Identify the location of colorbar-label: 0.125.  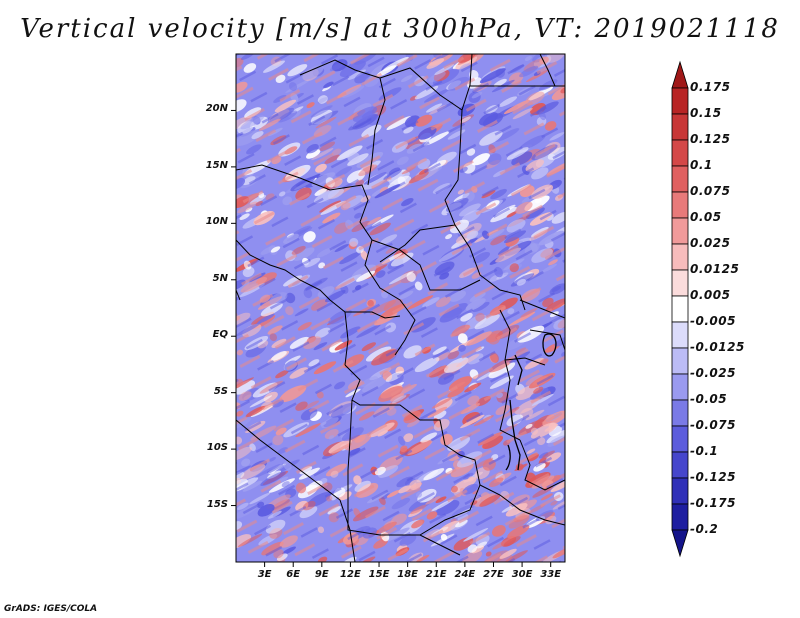
(710, 139).